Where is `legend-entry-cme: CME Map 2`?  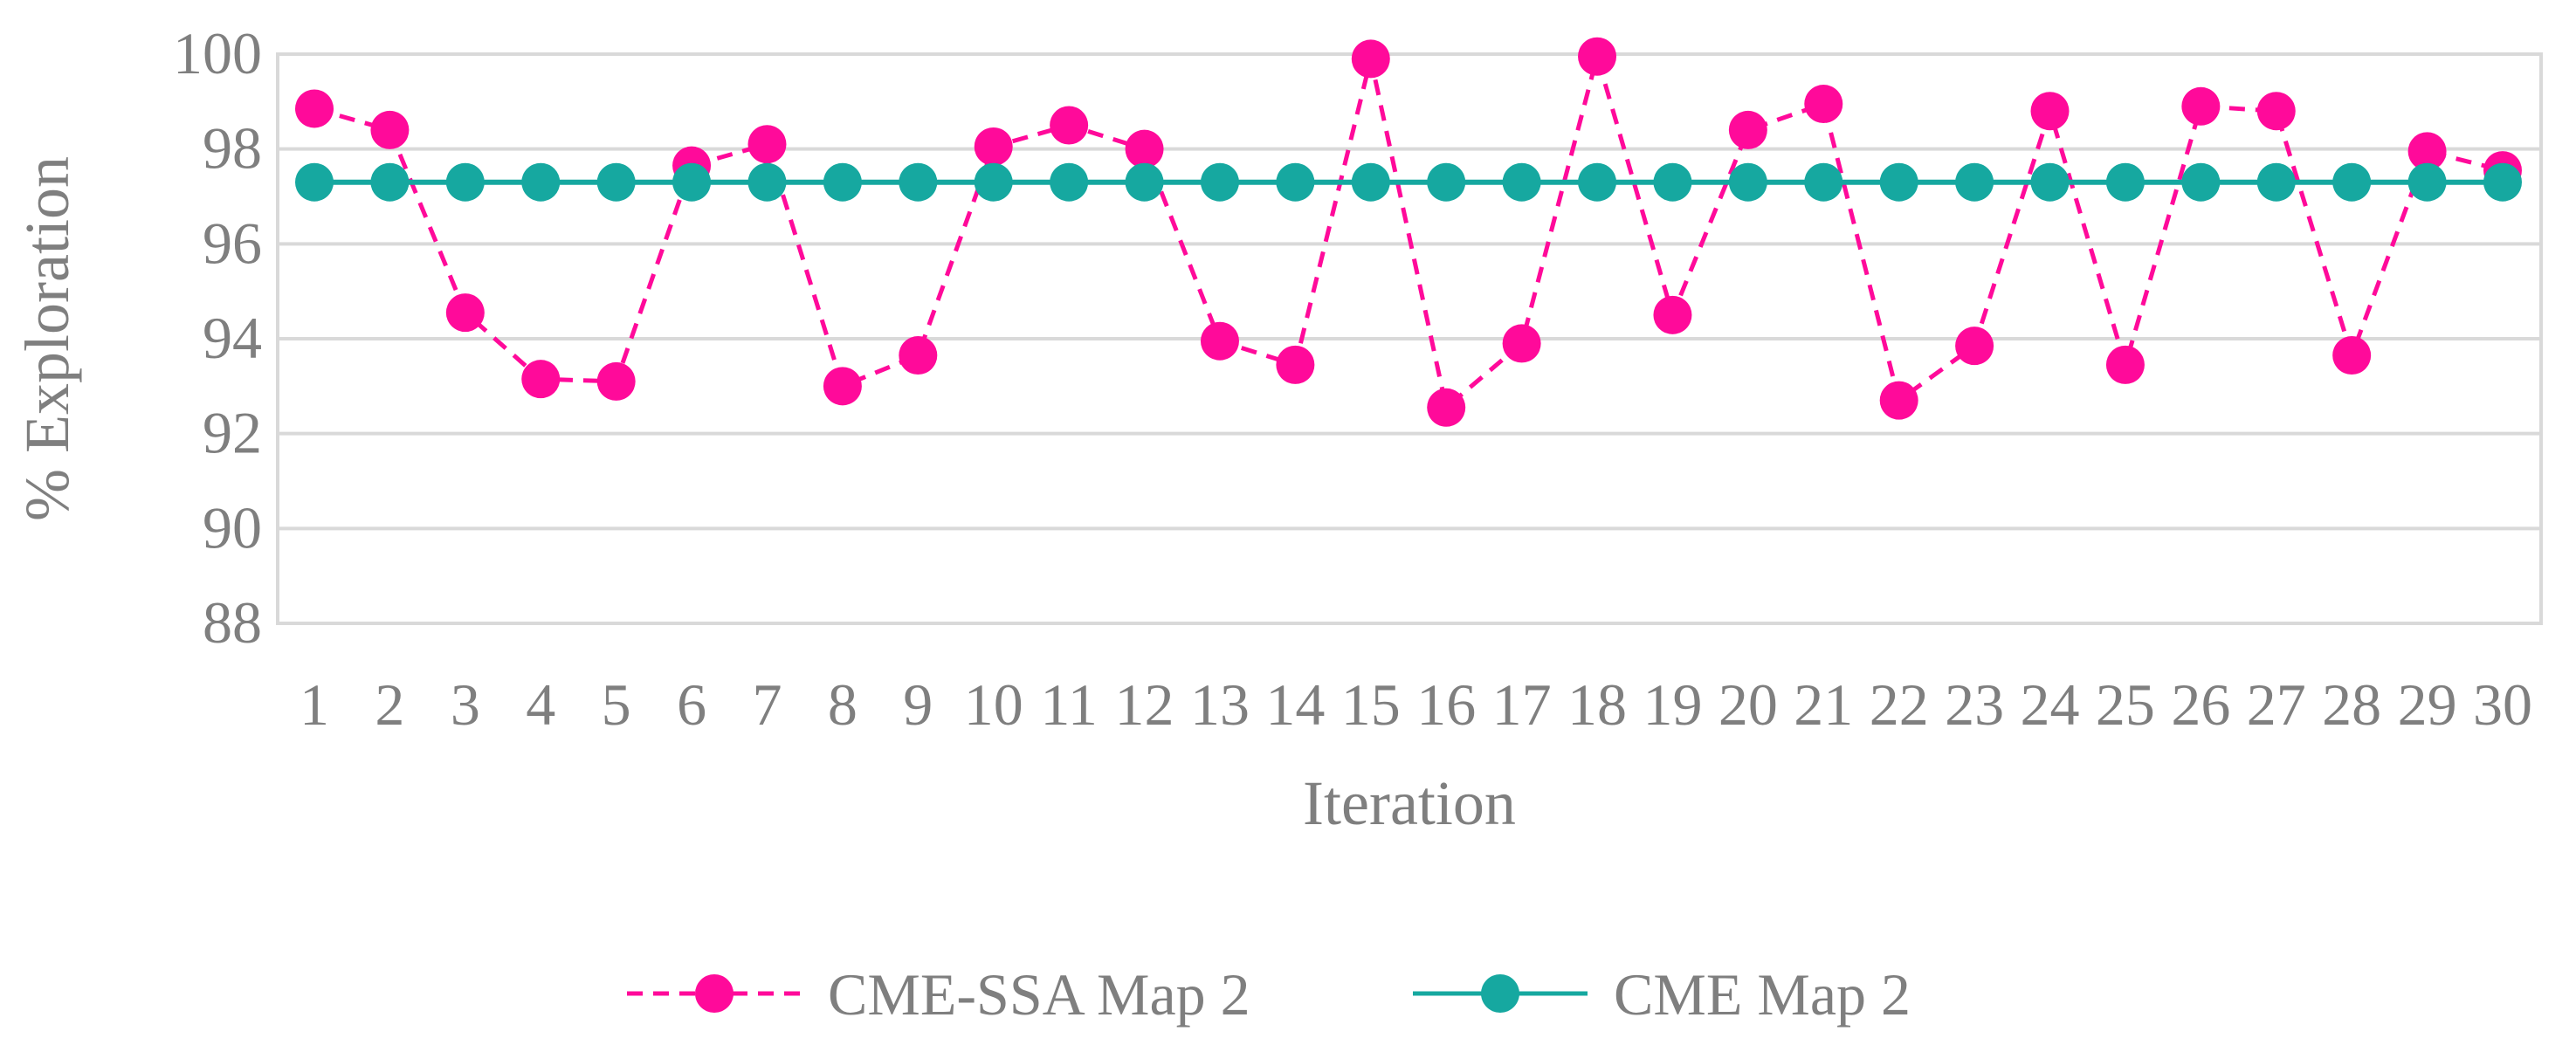 legend-entry-cme: CME Map 2 is located at coordinates (1662, 994).